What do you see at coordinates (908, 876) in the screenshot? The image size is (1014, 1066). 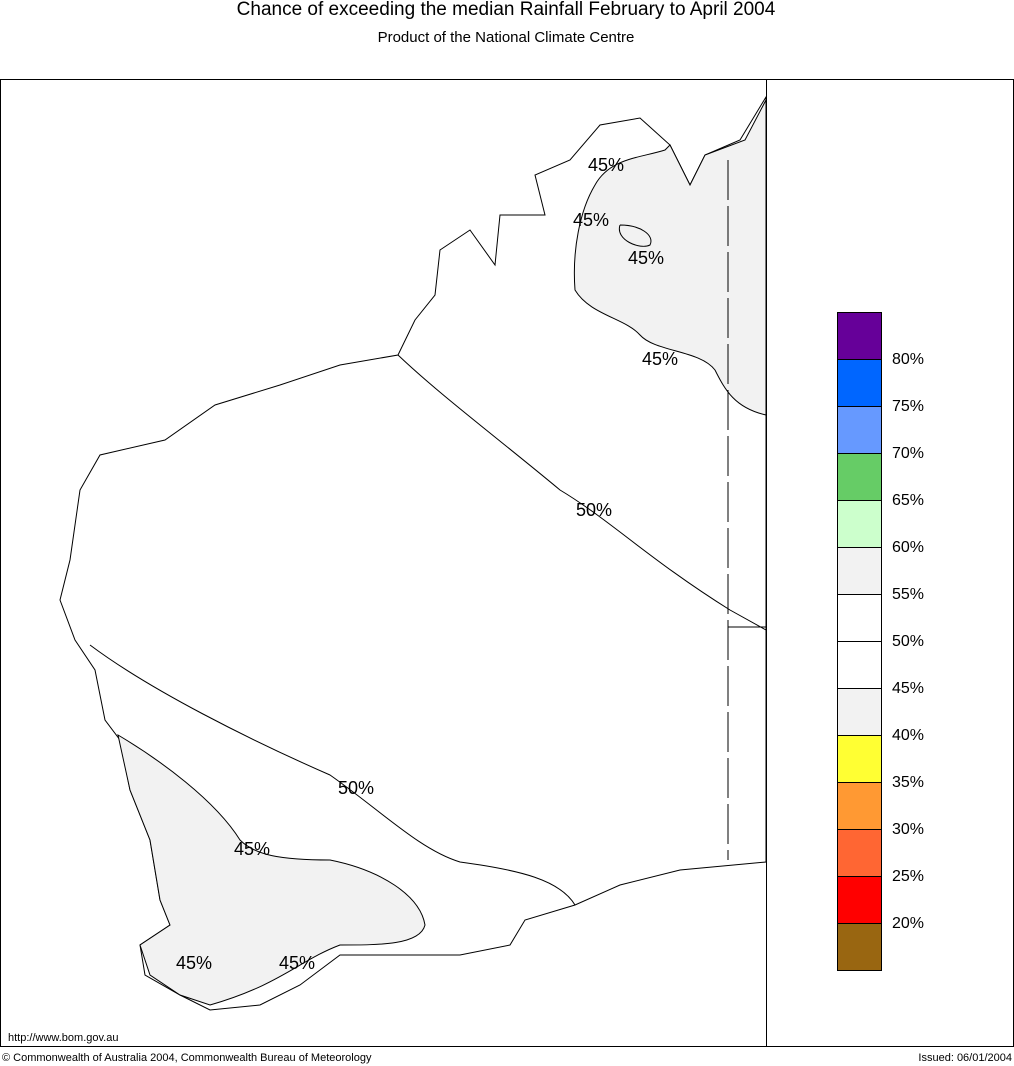 I see `legend-label: 25%` at bounding box center [908, 876].